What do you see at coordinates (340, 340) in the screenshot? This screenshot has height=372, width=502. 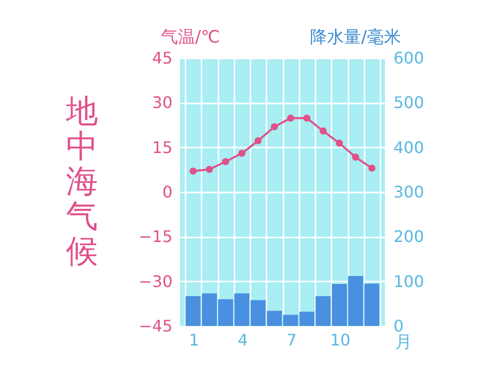 I see `x-tick-label: 10` at bounding box center [340, 340].